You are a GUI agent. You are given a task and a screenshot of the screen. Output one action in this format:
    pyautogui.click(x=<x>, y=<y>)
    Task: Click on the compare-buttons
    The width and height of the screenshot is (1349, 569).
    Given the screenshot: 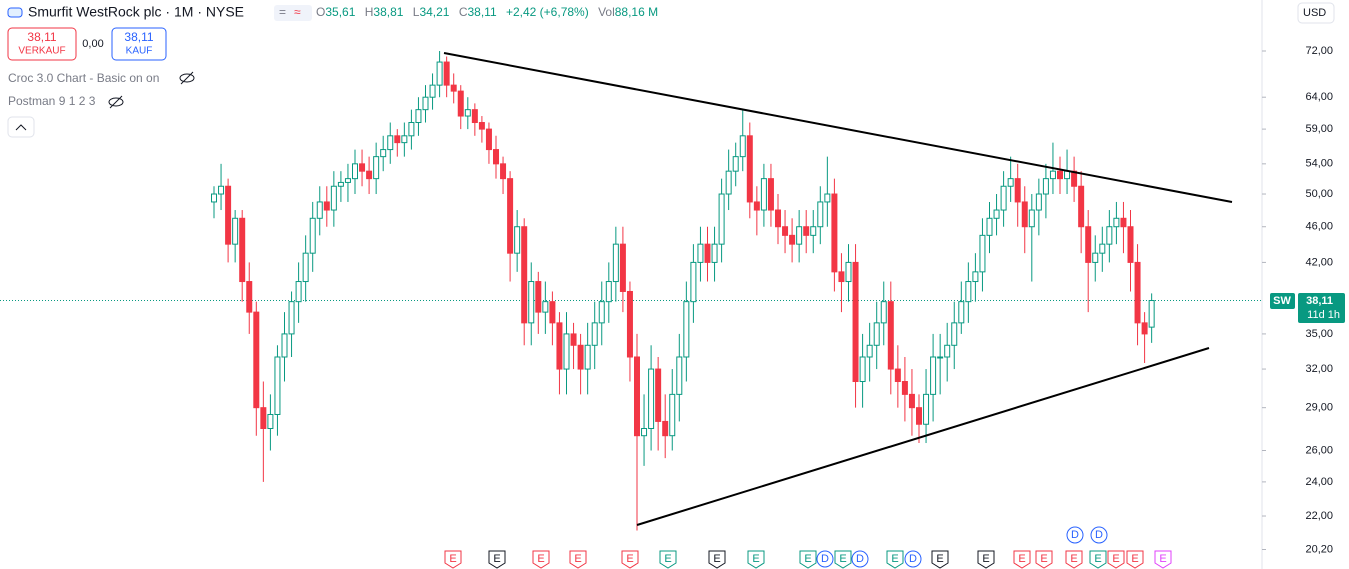 What is the action you would take?
    pyautogui.click(x=293, y=13)
    